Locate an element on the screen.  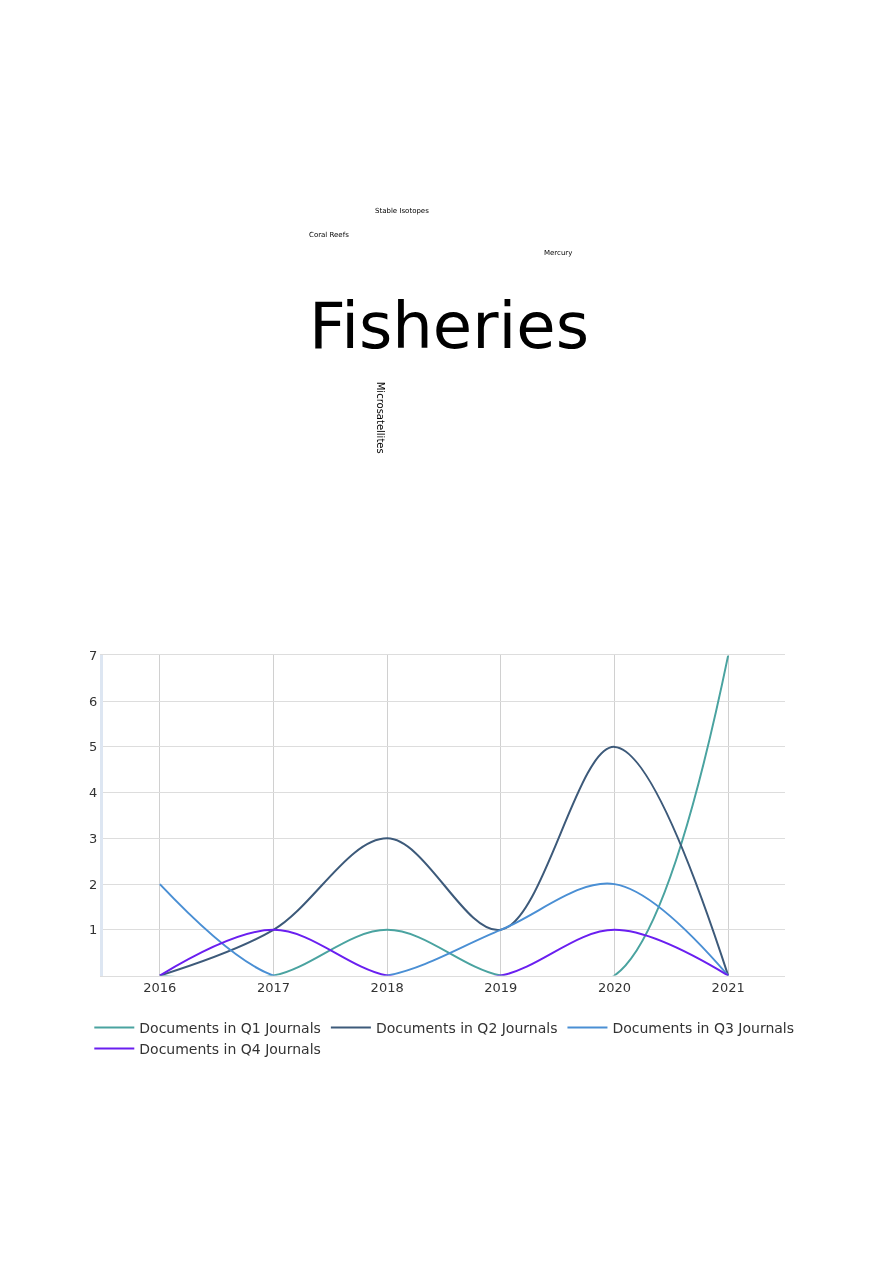
x-tick-label: 2016 is located at coordinates (160, 988).